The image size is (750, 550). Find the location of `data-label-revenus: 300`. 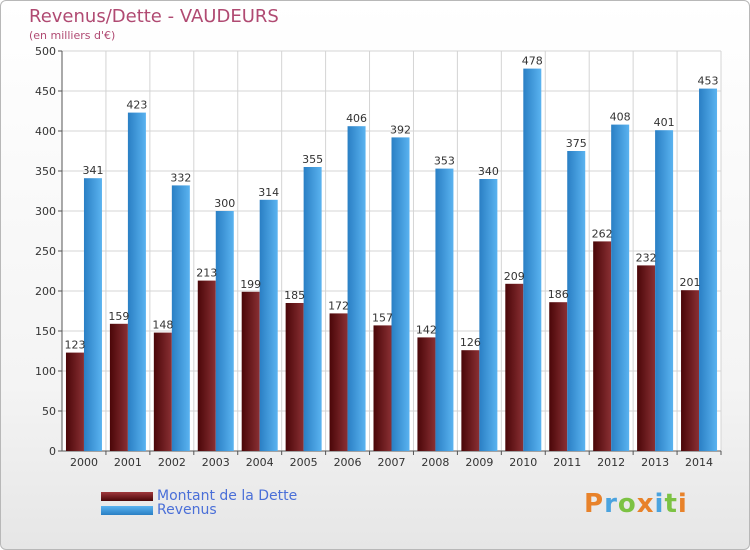

data-label-revenus: 300 is located at coordinates (224, 203).